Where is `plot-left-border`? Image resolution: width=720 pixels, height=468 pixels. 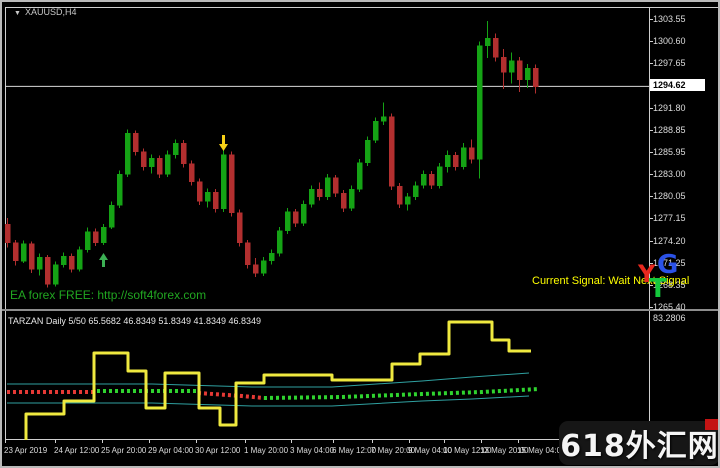 plot-left-border is located at coordinates (5, 223).